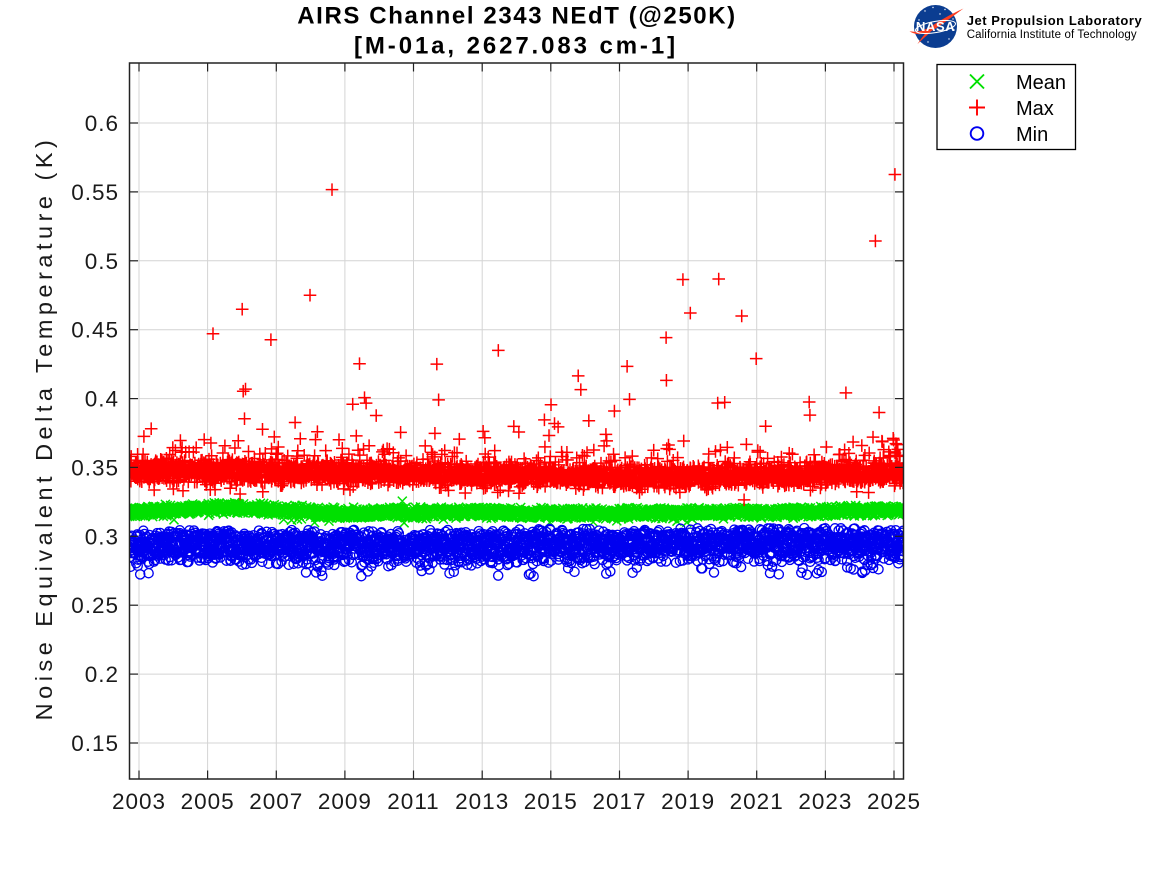  What do you see at coordinates (482, 801) in the screenshot?
I see `svg-text: 2013` at bounding box center [482, 801].